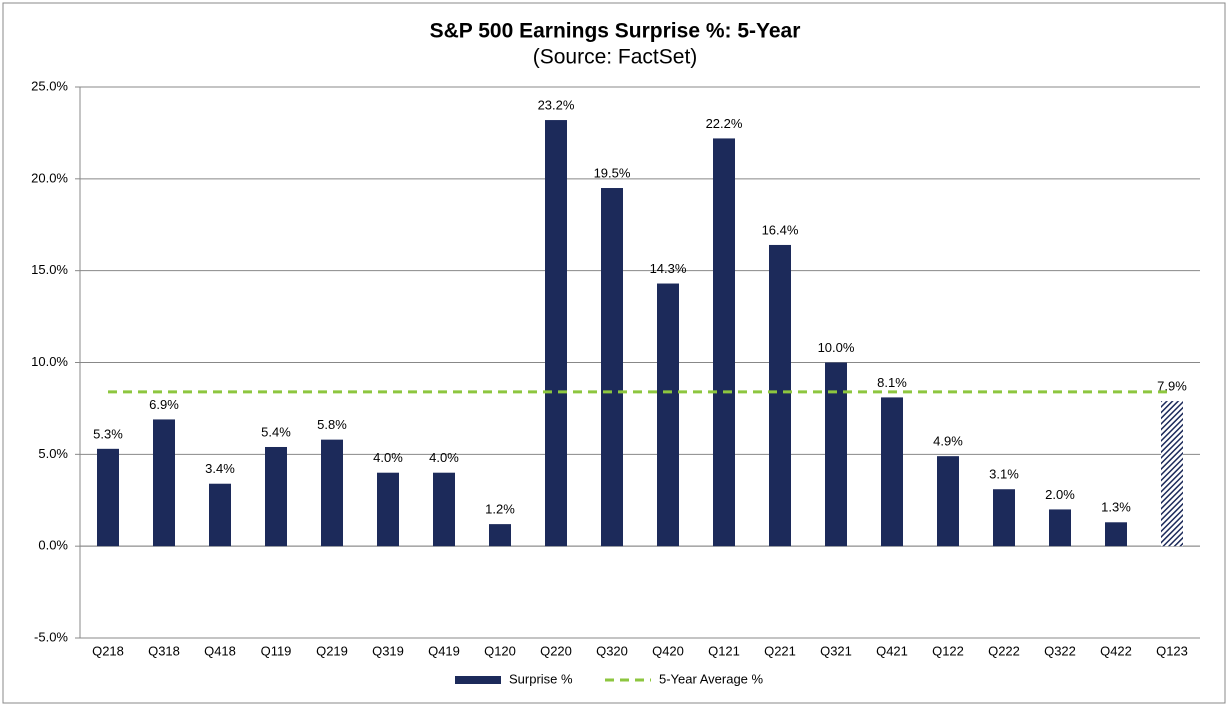 The image size is (1230, 708). What do you see at coordinates (444, 650) in the screenshot?
I see `x-tick-label: Q419` at bounding box center [444, 650].